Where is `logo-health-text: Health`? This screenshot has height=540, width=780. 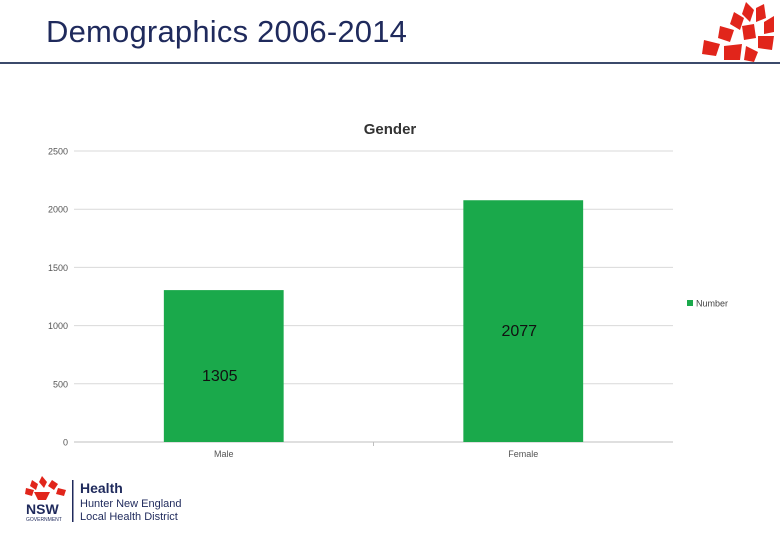
logo-health-text: Health is located at coordinates (101, 488).